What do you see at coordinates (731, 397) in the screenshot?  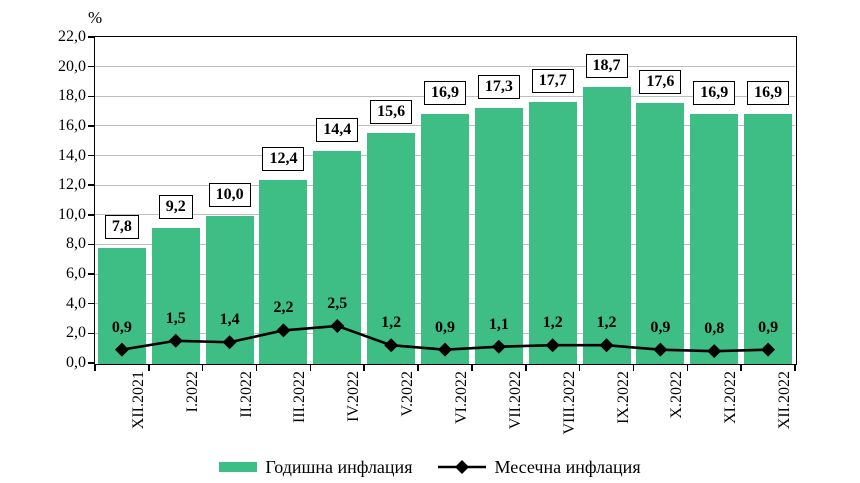 I see `x-axis-tick-label: XI.2022` at bounding box center [731, 397].